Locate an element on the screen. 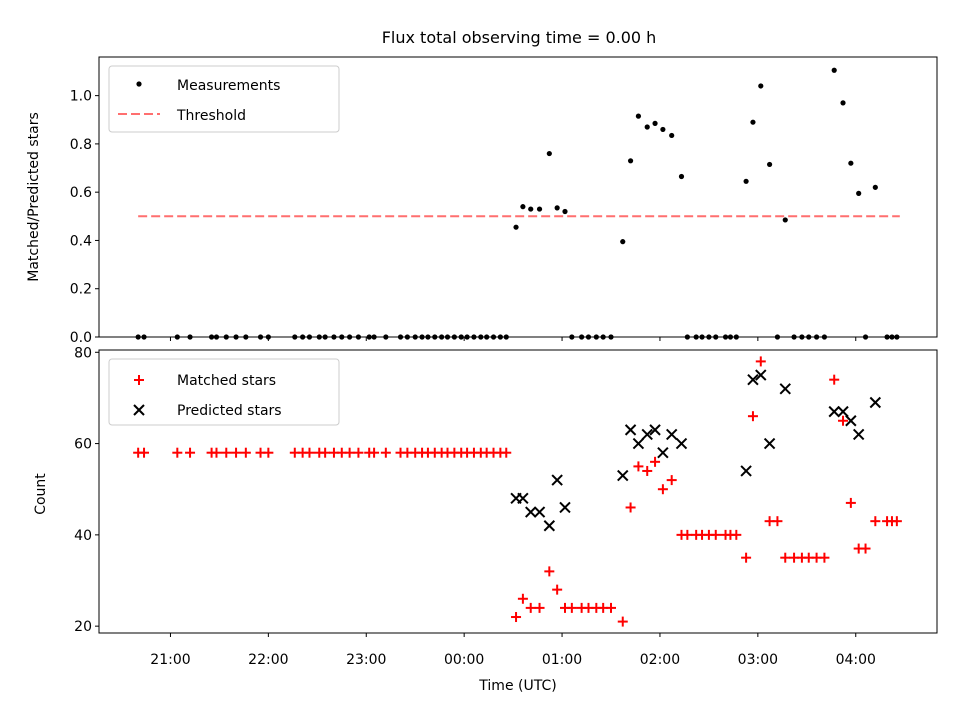 Image resolution: width=960 pixels, height=720 pixels. predicted-legend-x is located at coordinates (139, 410).